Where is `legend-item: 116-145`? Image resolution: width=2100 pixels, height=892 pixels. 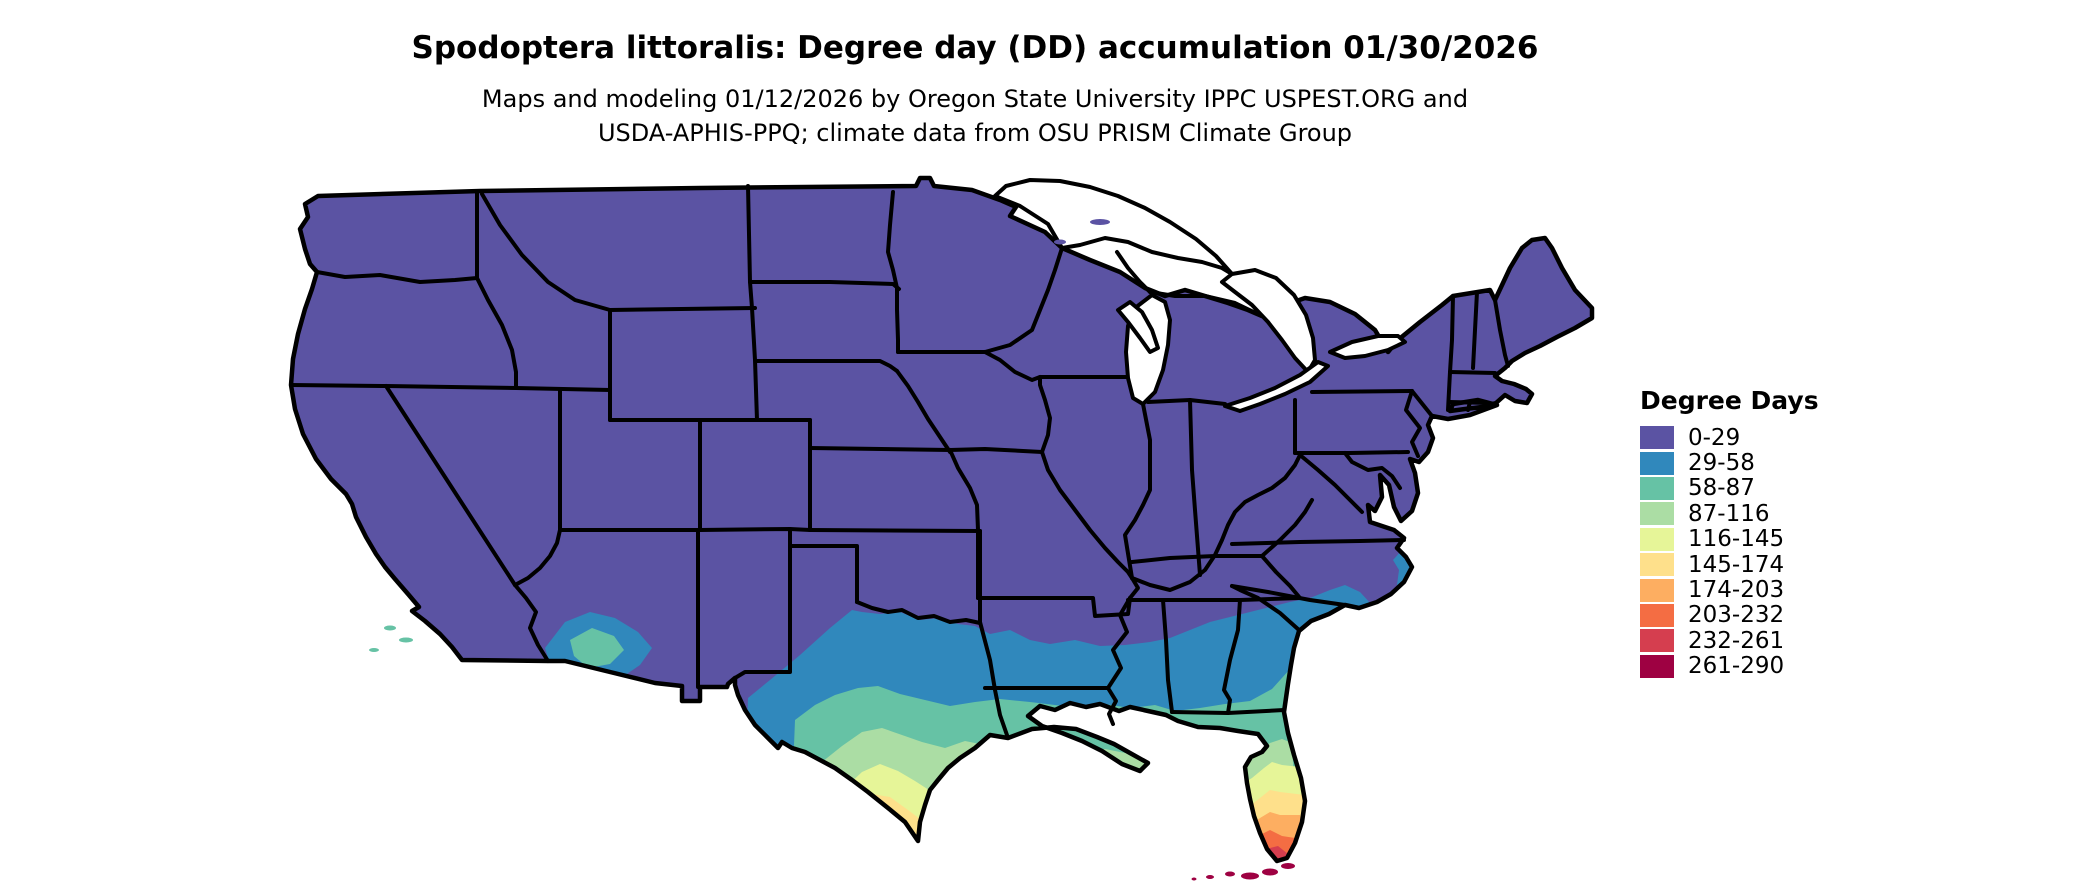 legend-item: 116-145 is located at coordinates (1729, 539).